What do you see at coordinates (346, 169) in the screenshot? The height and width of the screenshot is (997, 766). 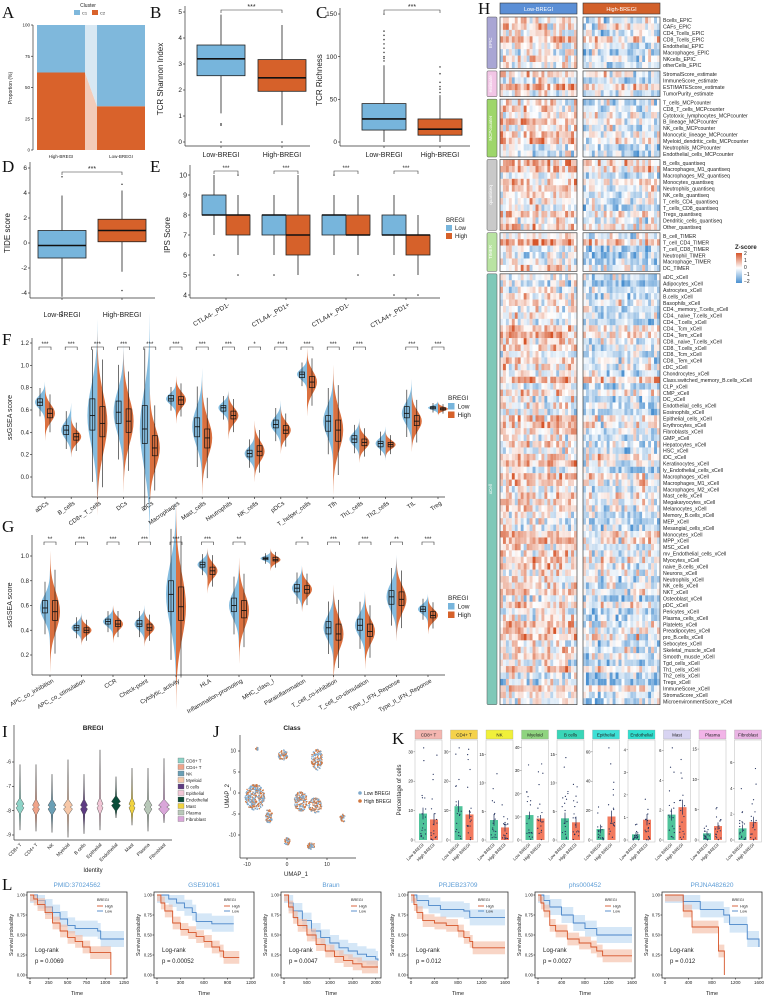 I see `significance-label: ***` at bounding box center [346, 169].